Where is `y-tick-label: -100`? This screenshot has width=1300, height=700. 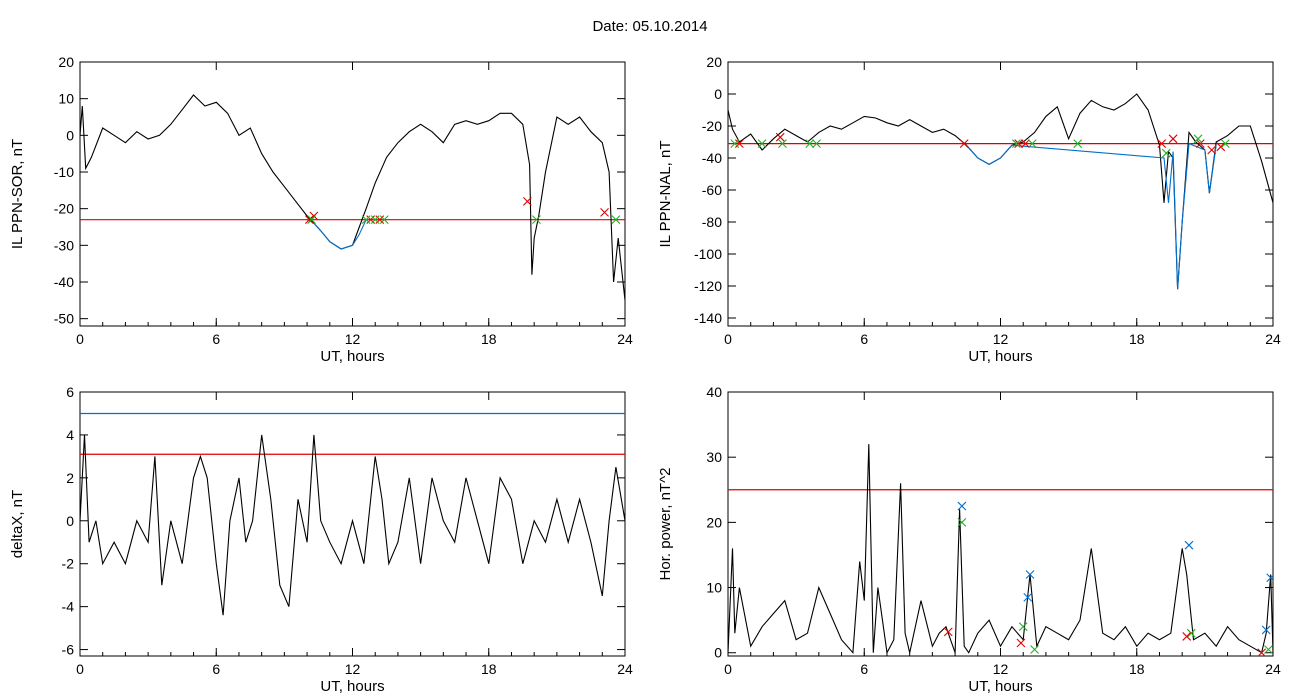
y-tick-label: -100 is located at coordinates (708, 254).